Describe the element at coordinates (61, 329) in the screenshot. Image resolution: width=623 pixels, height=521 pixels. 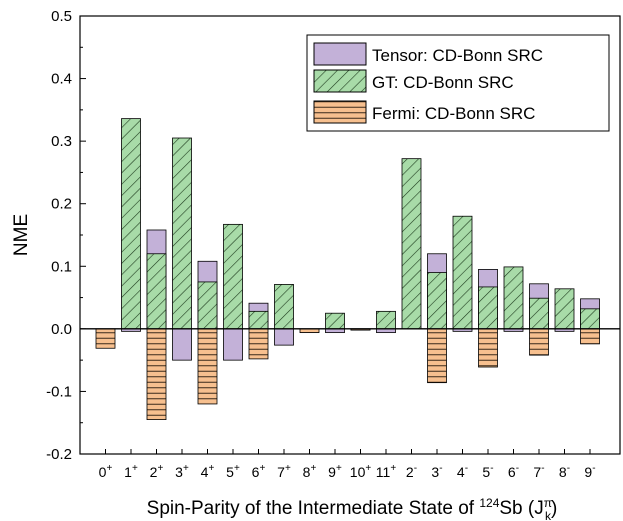
I see `y-tick-label: 0.0` at that location.